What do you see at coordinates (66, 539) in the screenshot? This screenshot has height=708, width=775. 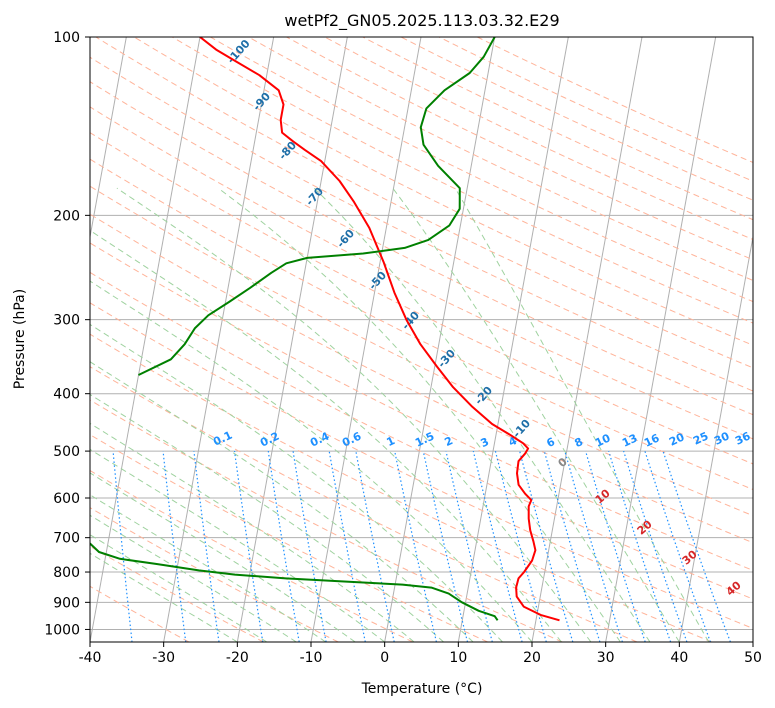 I see `y-tick-label: 700` at bounding box center [66, 539].